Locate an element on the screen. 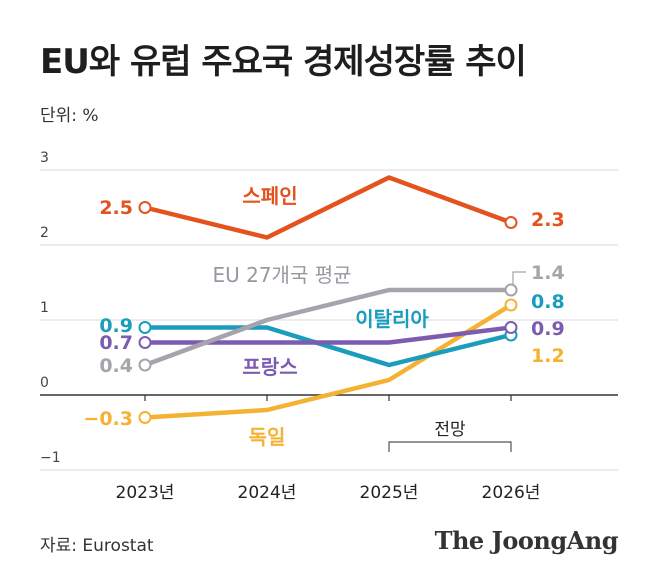 The height and width of the screenshot is (581, 658). data-label: 0.4 is located at coordinates (116, 366).